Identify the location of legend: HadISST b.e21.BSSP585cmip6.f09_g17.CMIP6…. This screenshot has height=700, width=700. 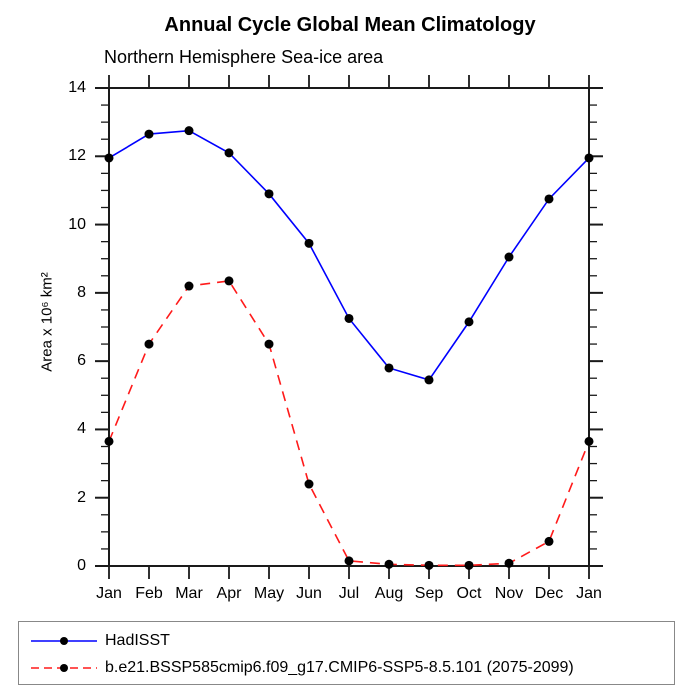
(346, 653).